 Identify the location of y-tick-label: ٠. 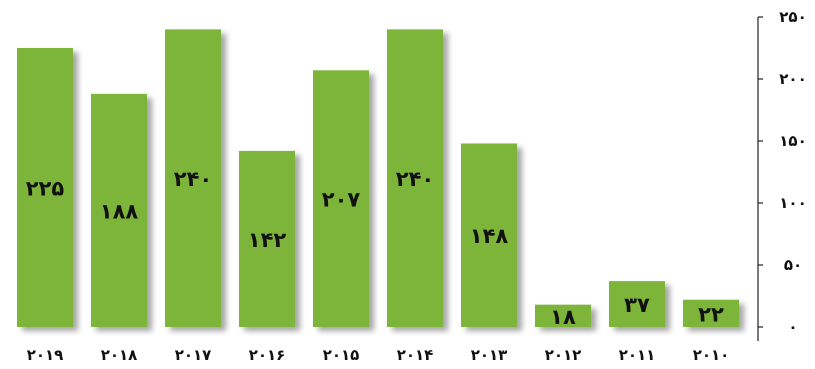
(792, 327).